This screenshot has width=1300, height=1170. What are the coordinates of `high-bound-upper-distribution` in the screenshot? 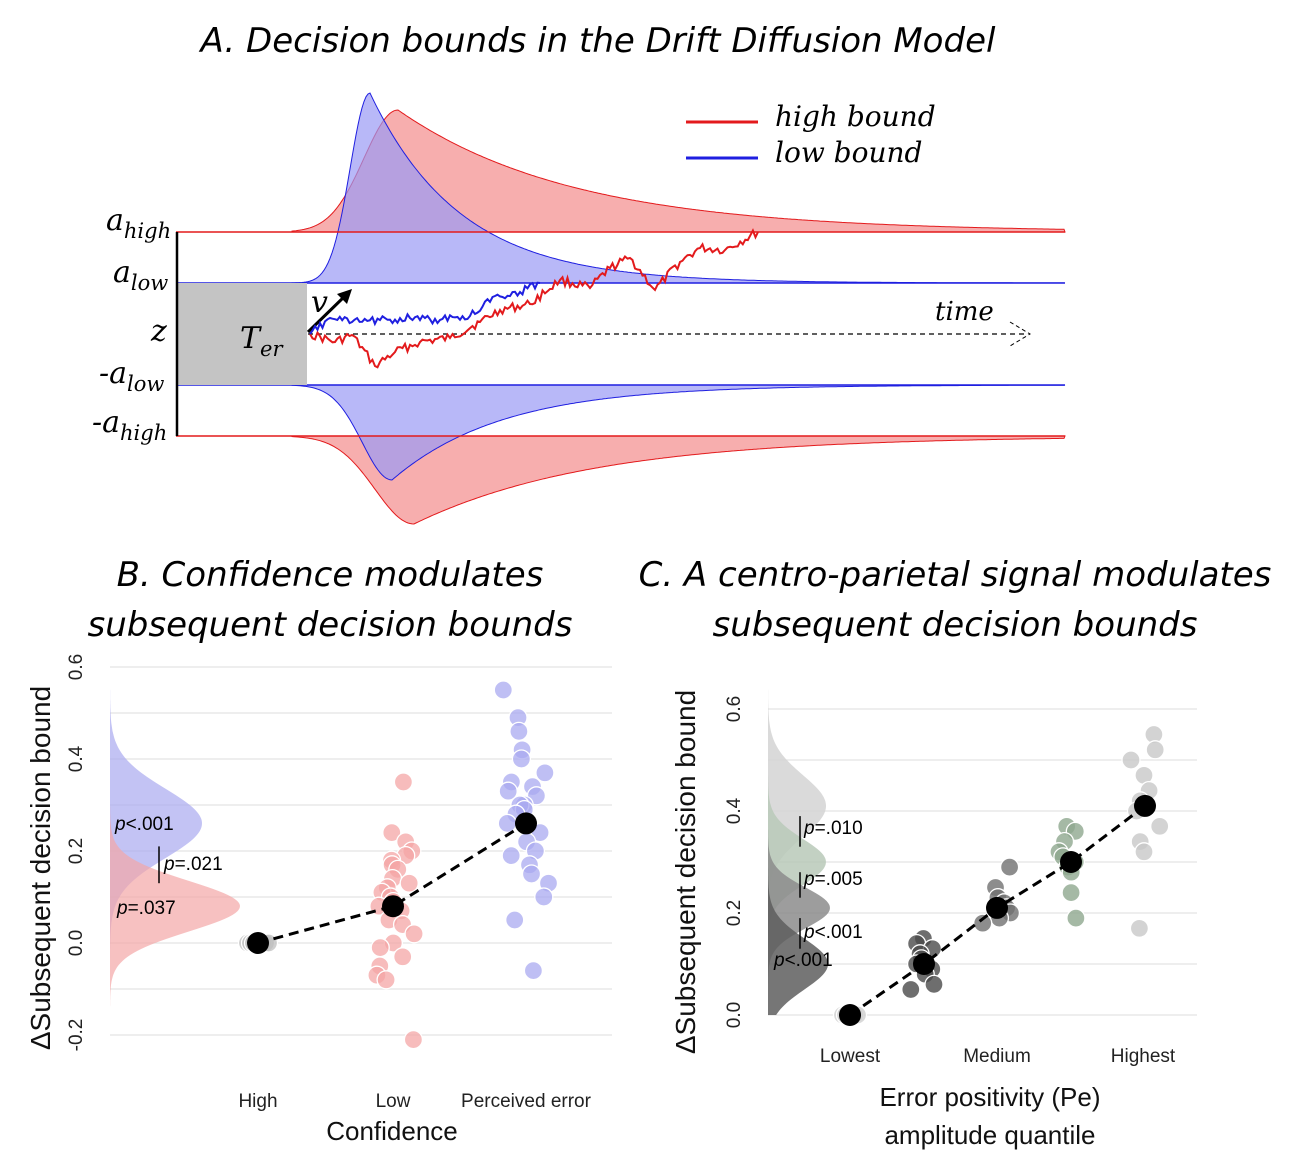 It's located at (678, 171).